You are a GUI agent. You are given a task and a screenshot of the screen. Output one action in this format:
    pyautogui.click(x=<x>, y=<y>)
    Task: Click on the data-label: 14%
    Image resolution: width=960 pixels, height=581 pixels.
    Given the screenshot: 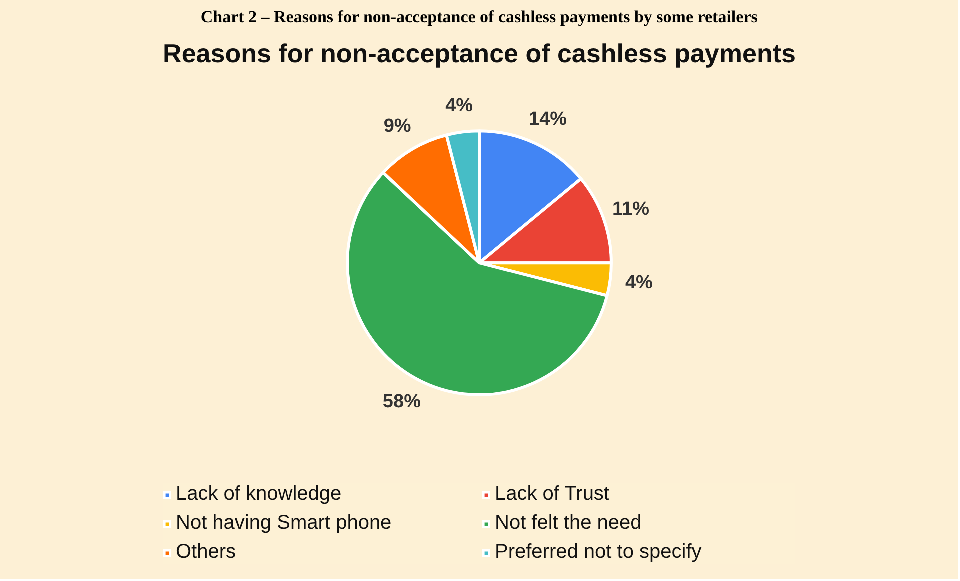 What is the action you would take?
    pyautogui.click(x=548, y=119)
    